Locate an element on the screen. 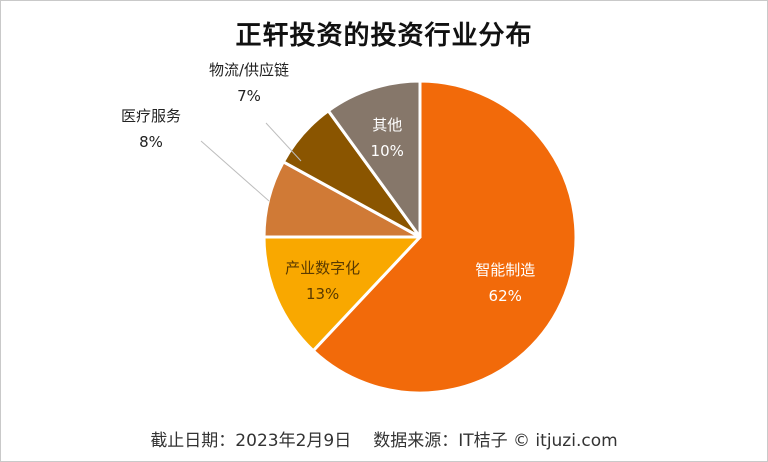 The image size is (768, 462). footer-date: 截止日期：2023年2月9日 is located at coordinates (251, 441).